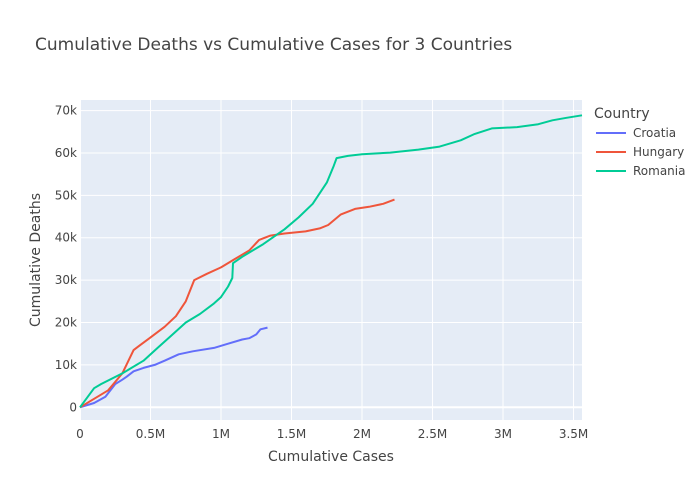 This screenshot has width=700, height=500. I want to click on legend-title: Country, so click(622, 114).